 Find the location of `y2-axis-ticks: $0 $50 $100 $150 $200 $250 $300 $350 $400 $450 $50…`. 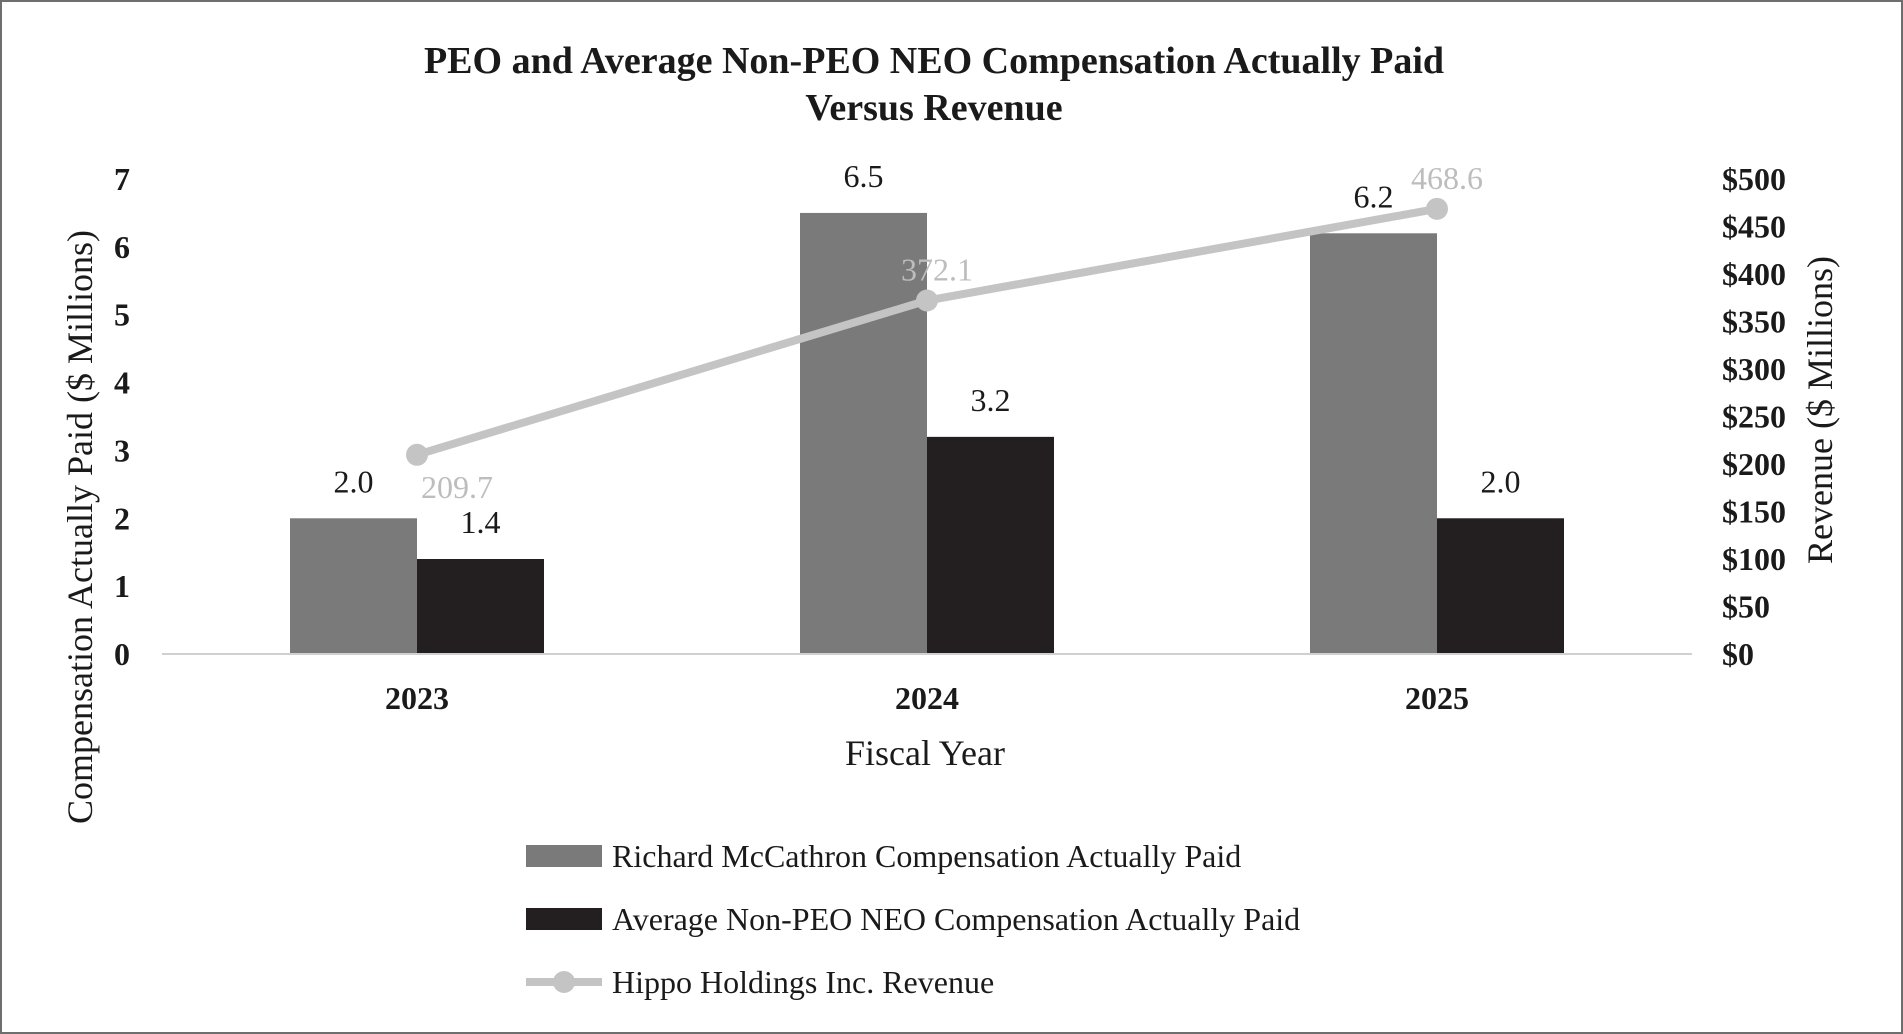

y2-axis-ticks: $0 $50 $100 $150 $200 $250 $300 $350 $400 $450 $50… is located at coordinates (1754, 416).